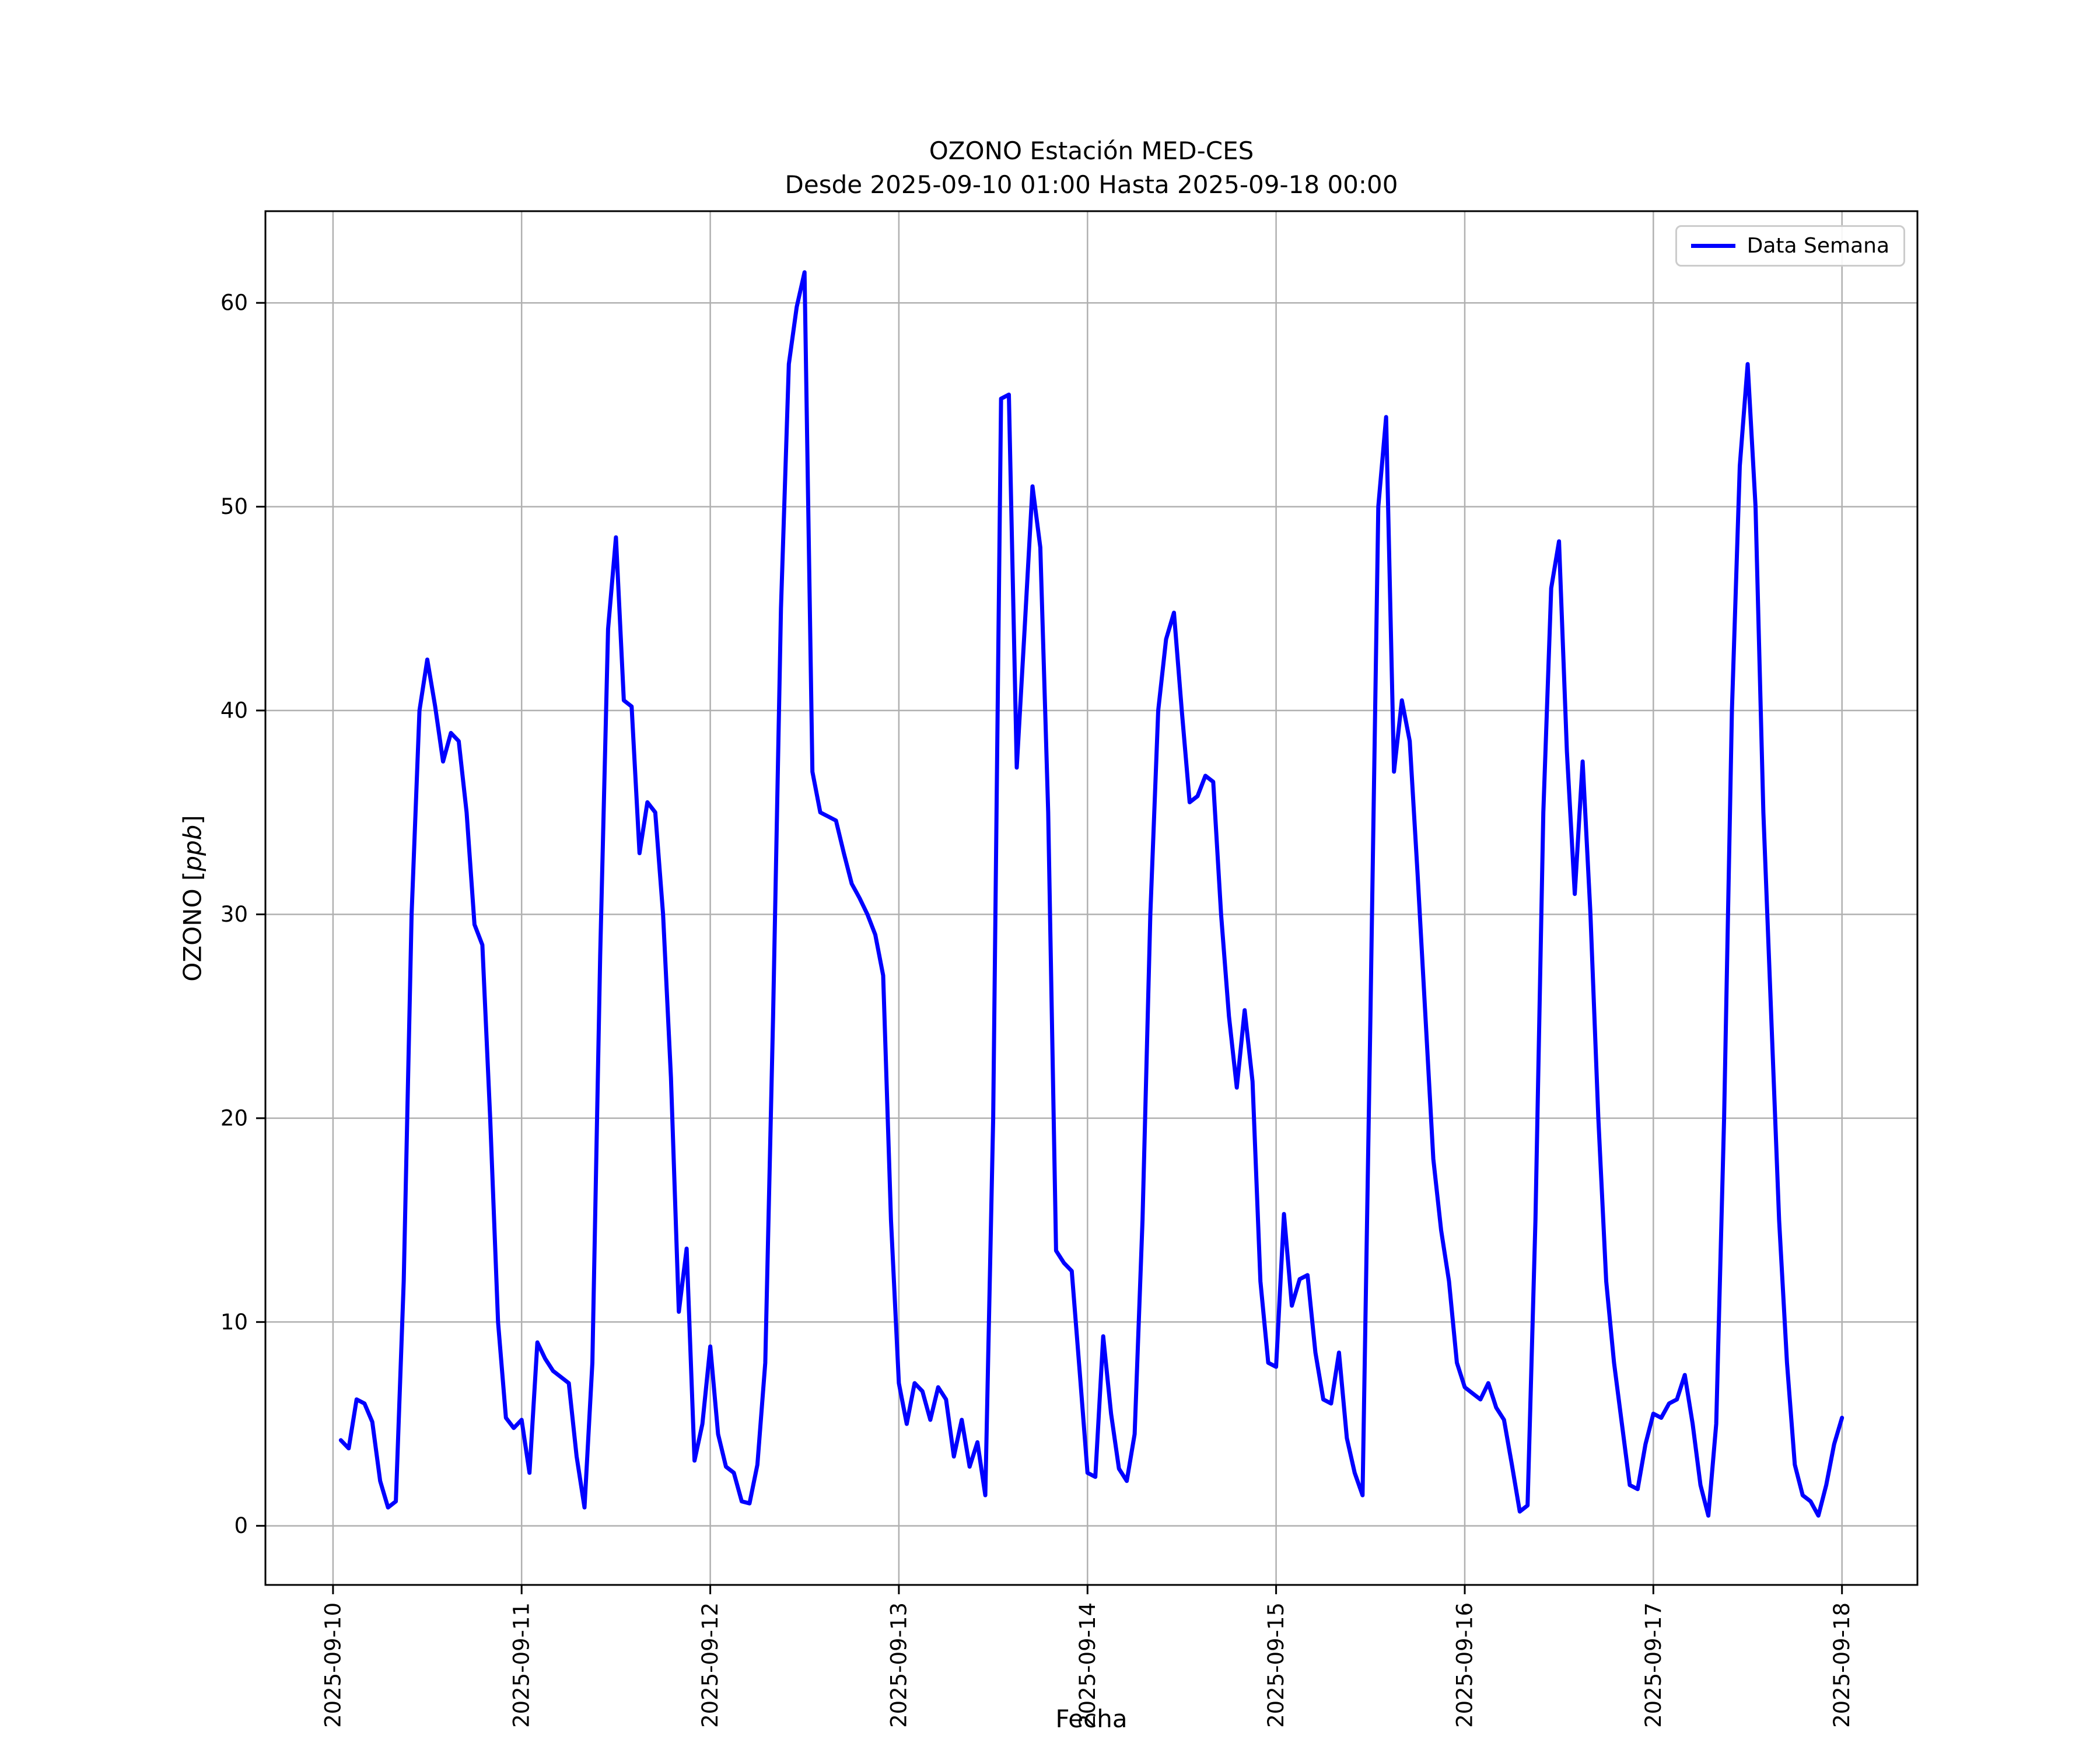 The height and width of the screenshot is (1750, 2100). I want to click on y-tick-label: 0, so click(241, 1525).